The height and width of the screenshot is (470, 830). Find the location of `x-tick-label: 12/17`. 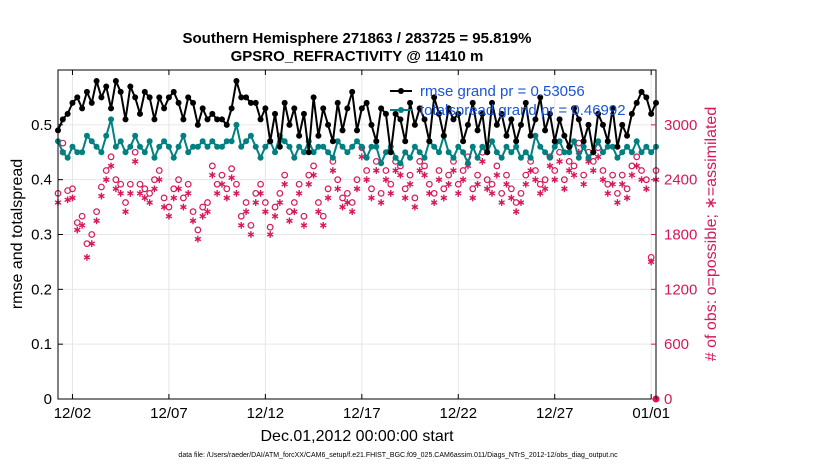

x-tick-label: 12/17 is located at coordinates (362, 413).